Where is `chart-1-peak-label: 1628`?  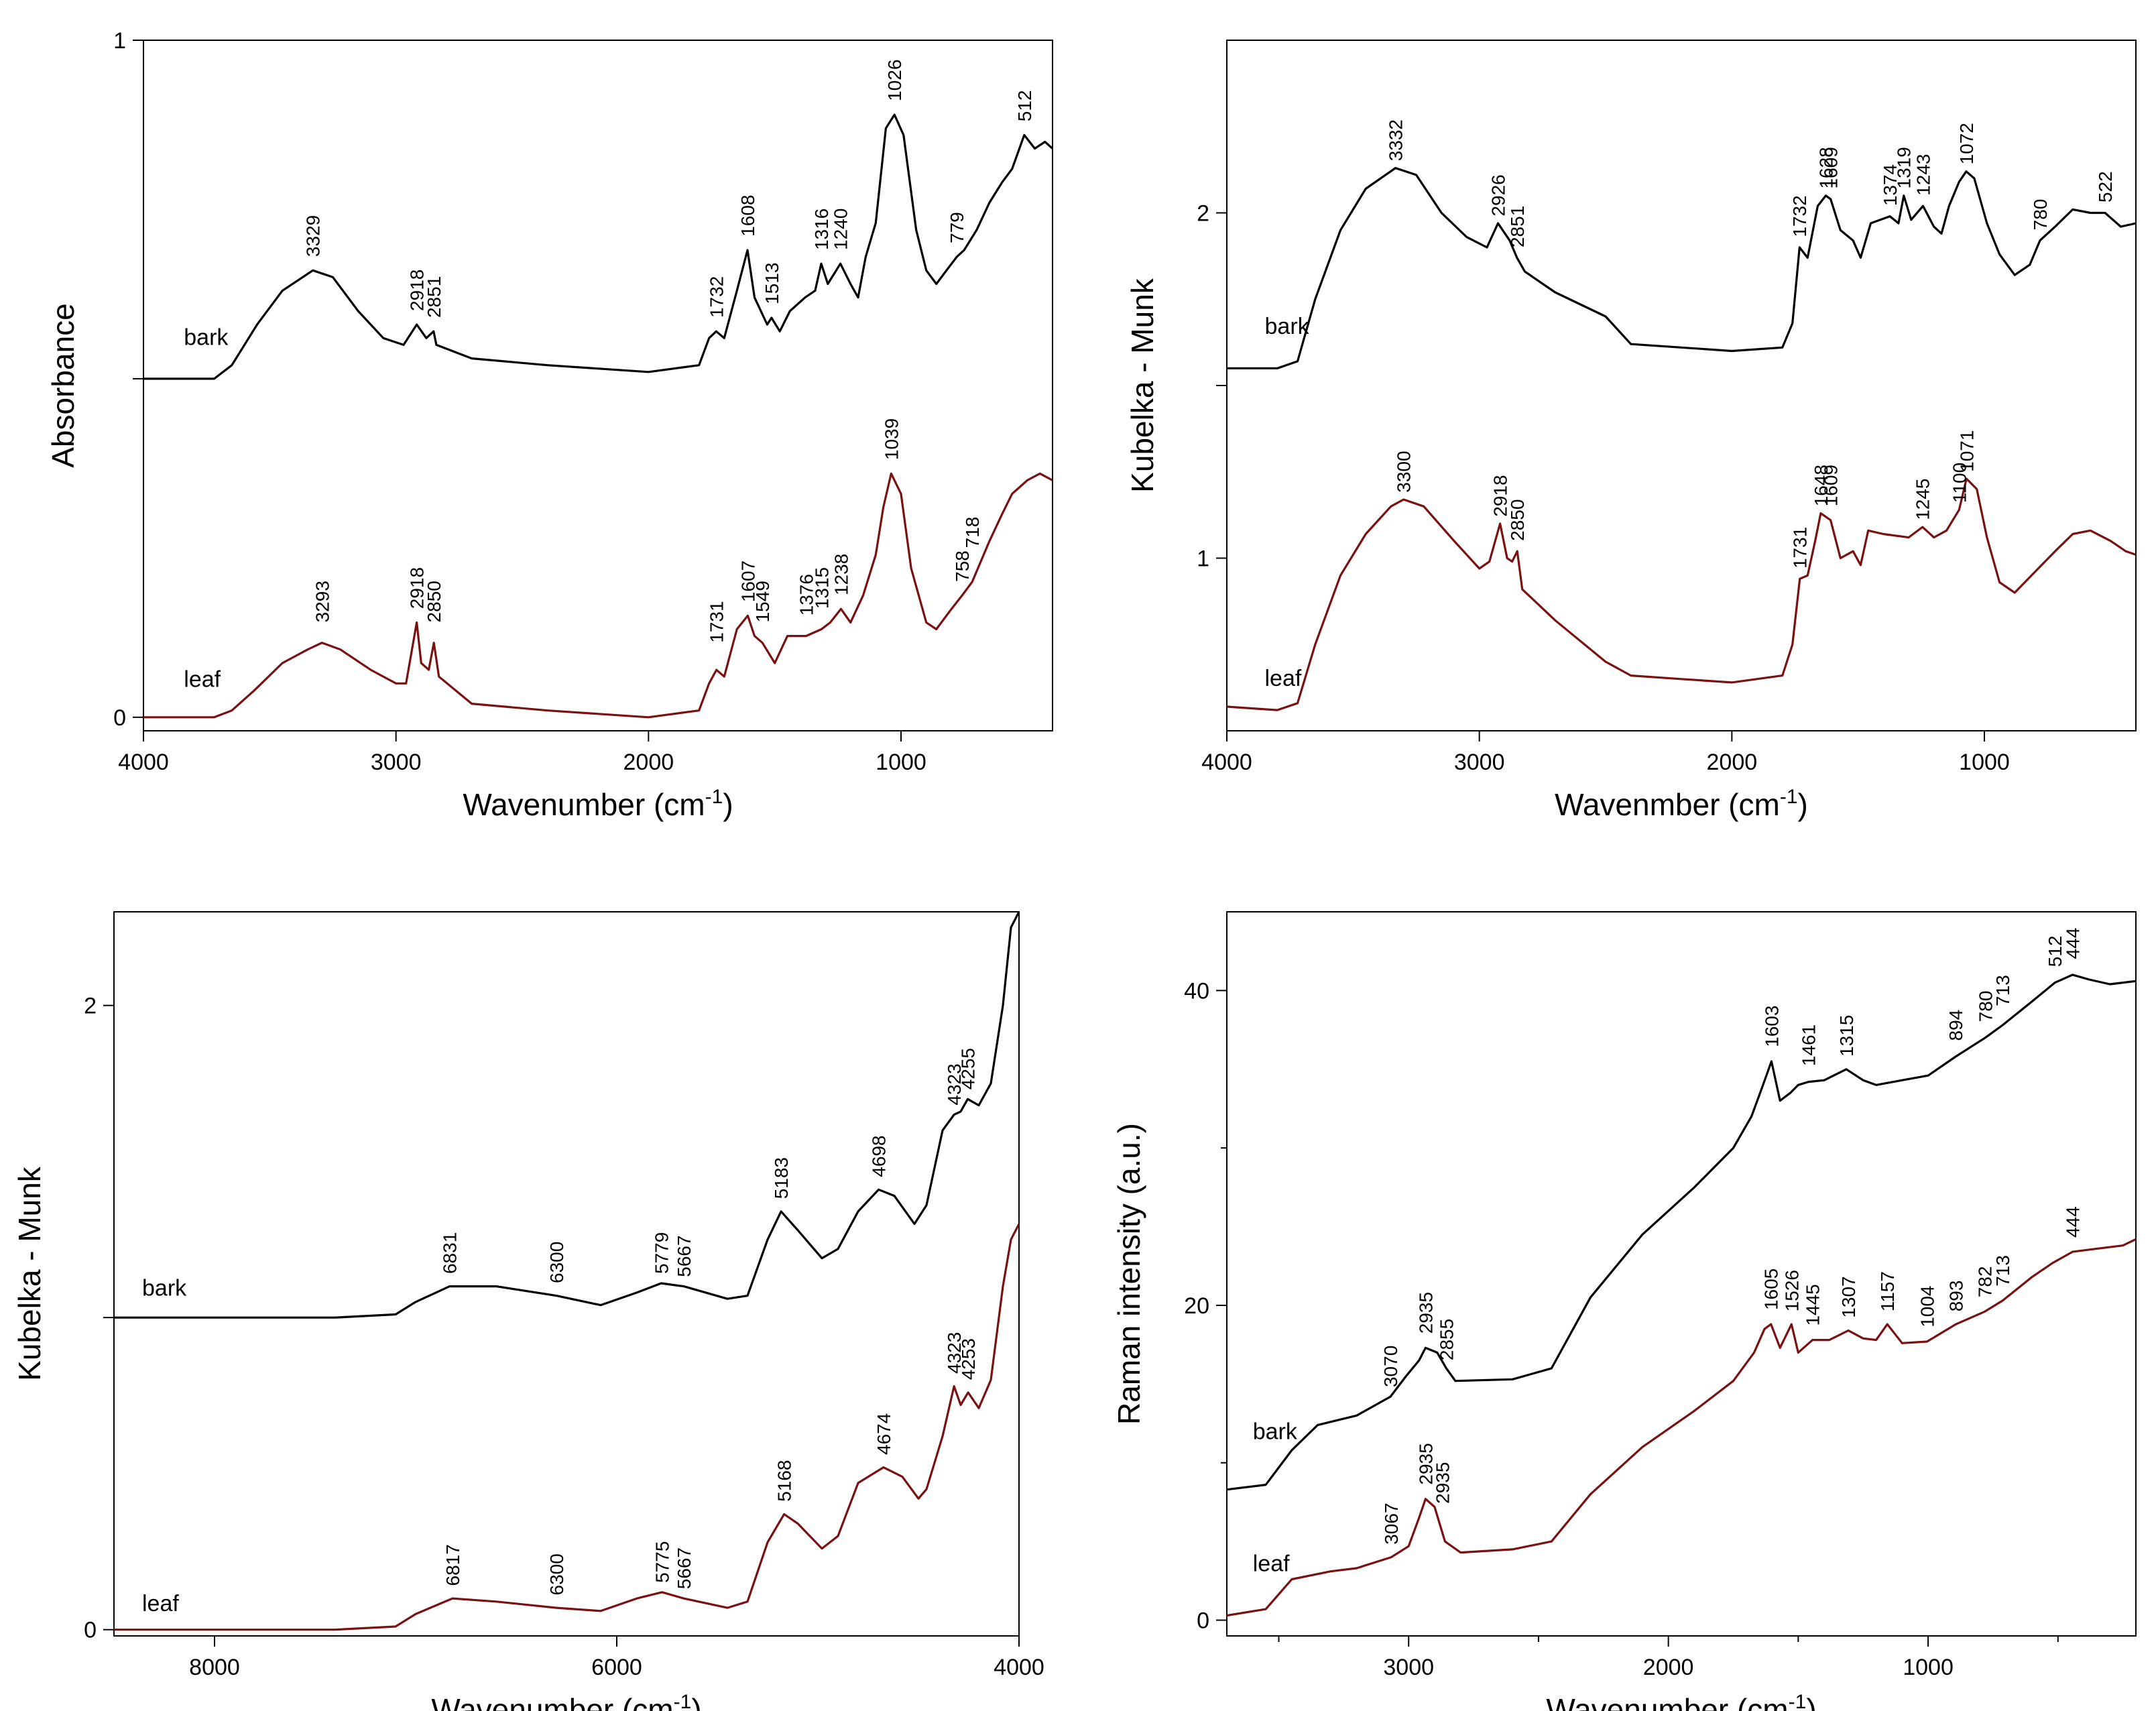
chart-1-peak-label: 1628 is located at coordinates (1825, 167).